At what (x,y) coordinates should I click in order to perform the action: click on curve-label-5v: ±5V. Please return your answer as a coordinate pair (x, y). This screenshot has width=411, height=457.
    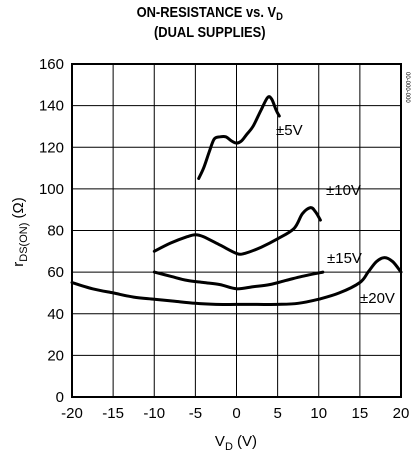
    Looking at the image, I should click on (289, 130).